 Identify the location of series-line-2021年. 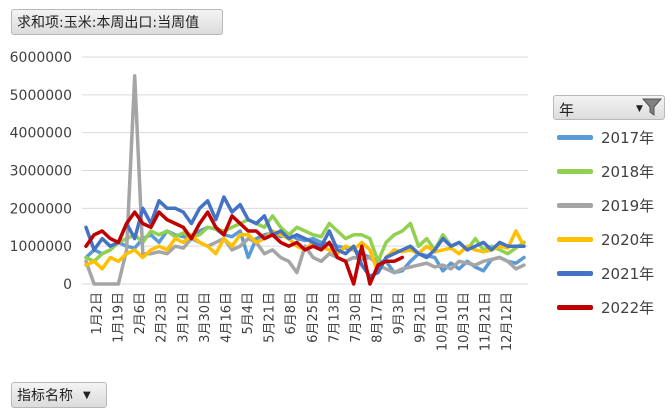
(305, 237).